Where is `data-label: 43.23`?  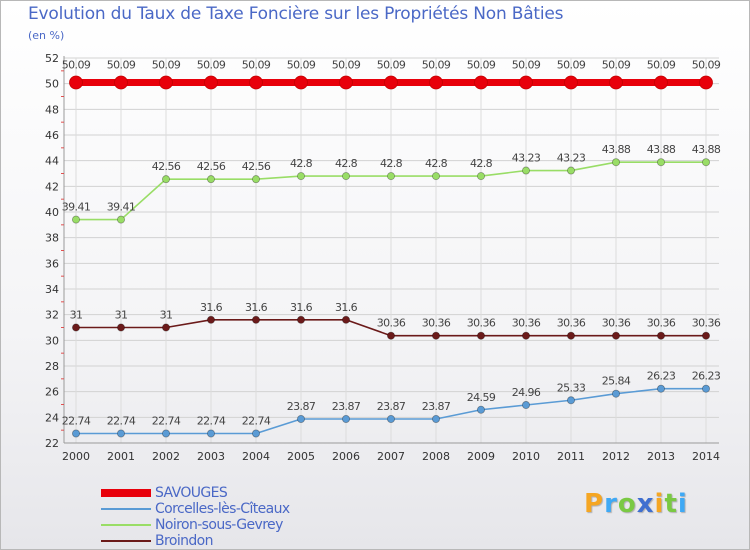
data-label: 43.23 is located at coordinates (526, 158).